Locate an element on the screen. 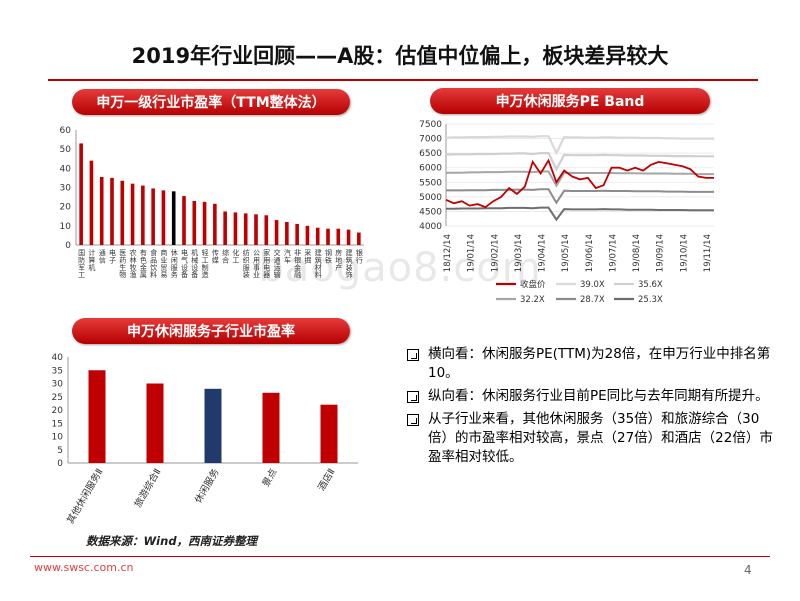 This screenshot has width=800, height=601. x-tick-label: 公用事业 is located at coordinates (256, 264).